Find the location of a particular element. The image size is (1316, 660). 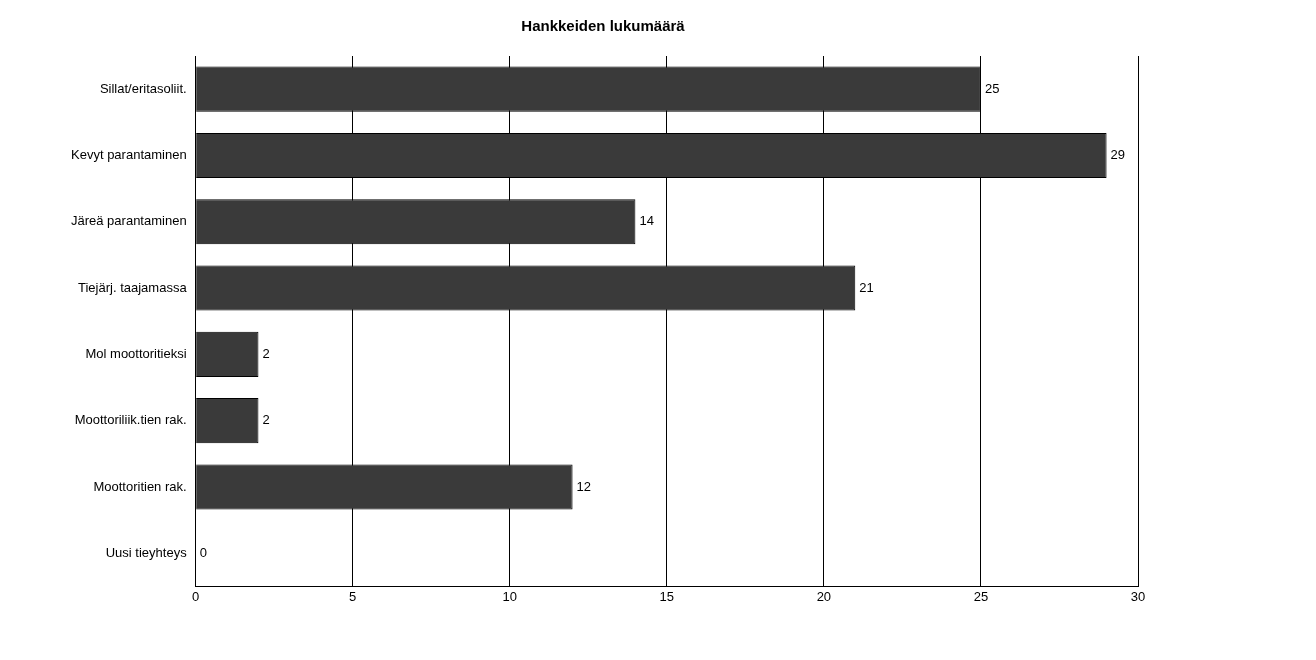

data-label: 21 is located at coordinates (866, 287).